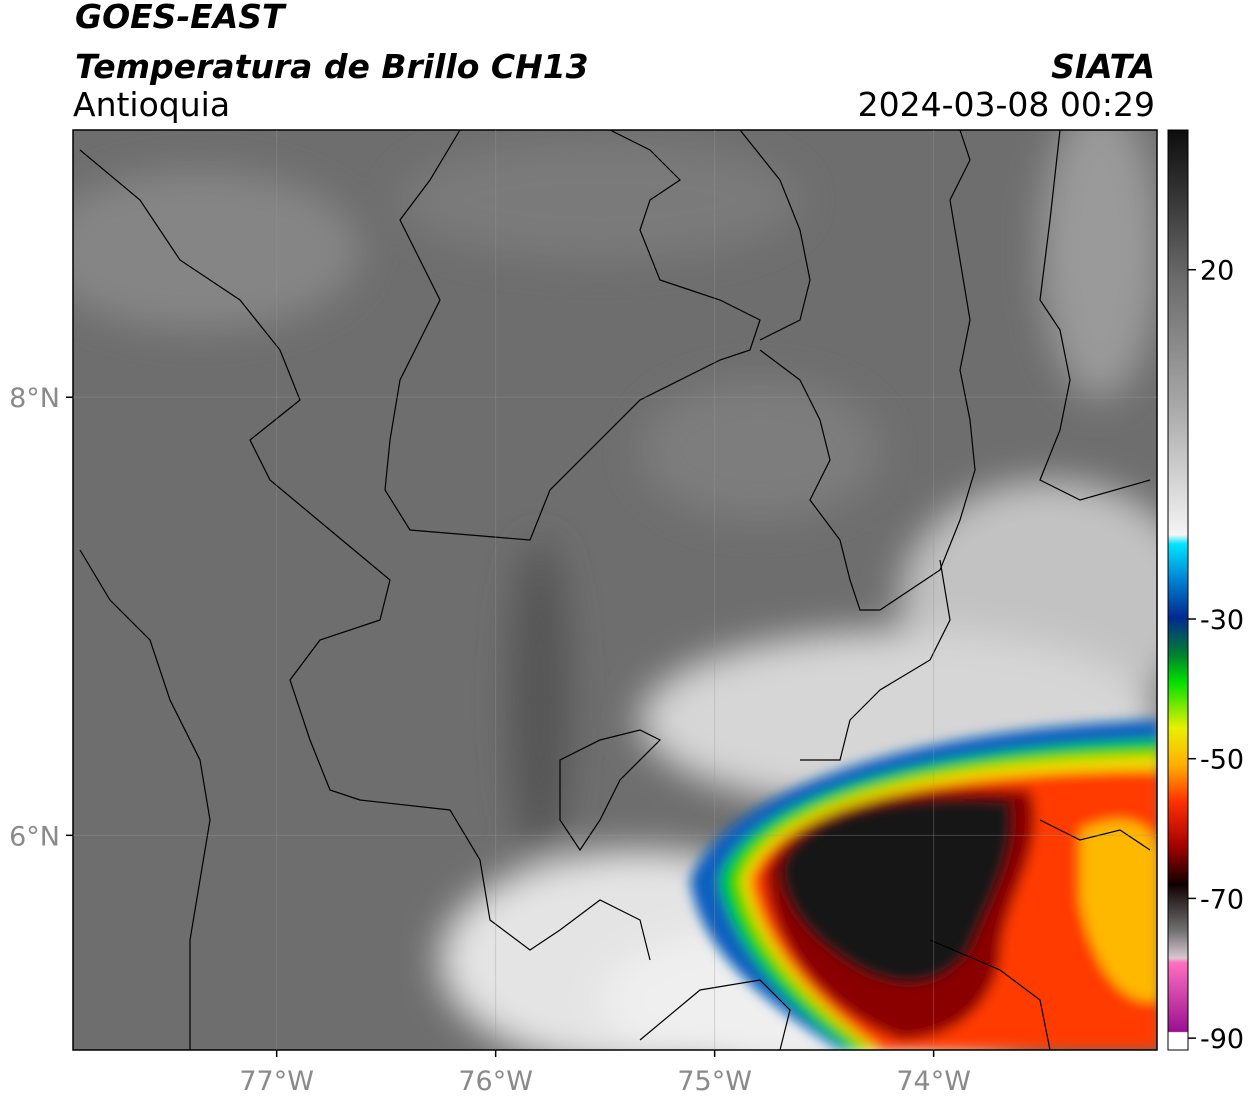 This screenshot has height=1099, width=1252. I want to click on colorbar-tick-label: -30, so click(1222, 620).